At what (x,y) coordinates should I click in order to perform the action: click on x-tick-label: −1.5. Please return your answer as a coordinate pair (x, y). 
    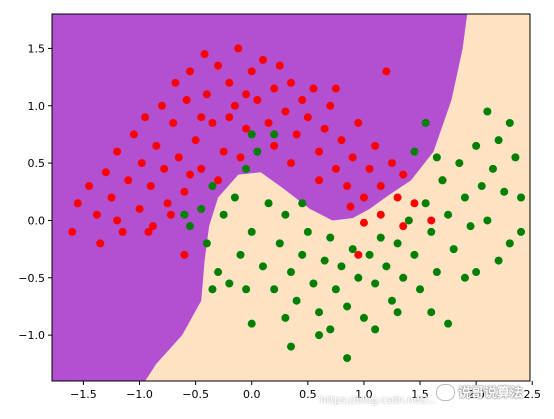
    Looking at the image, I should click on (83, 394).